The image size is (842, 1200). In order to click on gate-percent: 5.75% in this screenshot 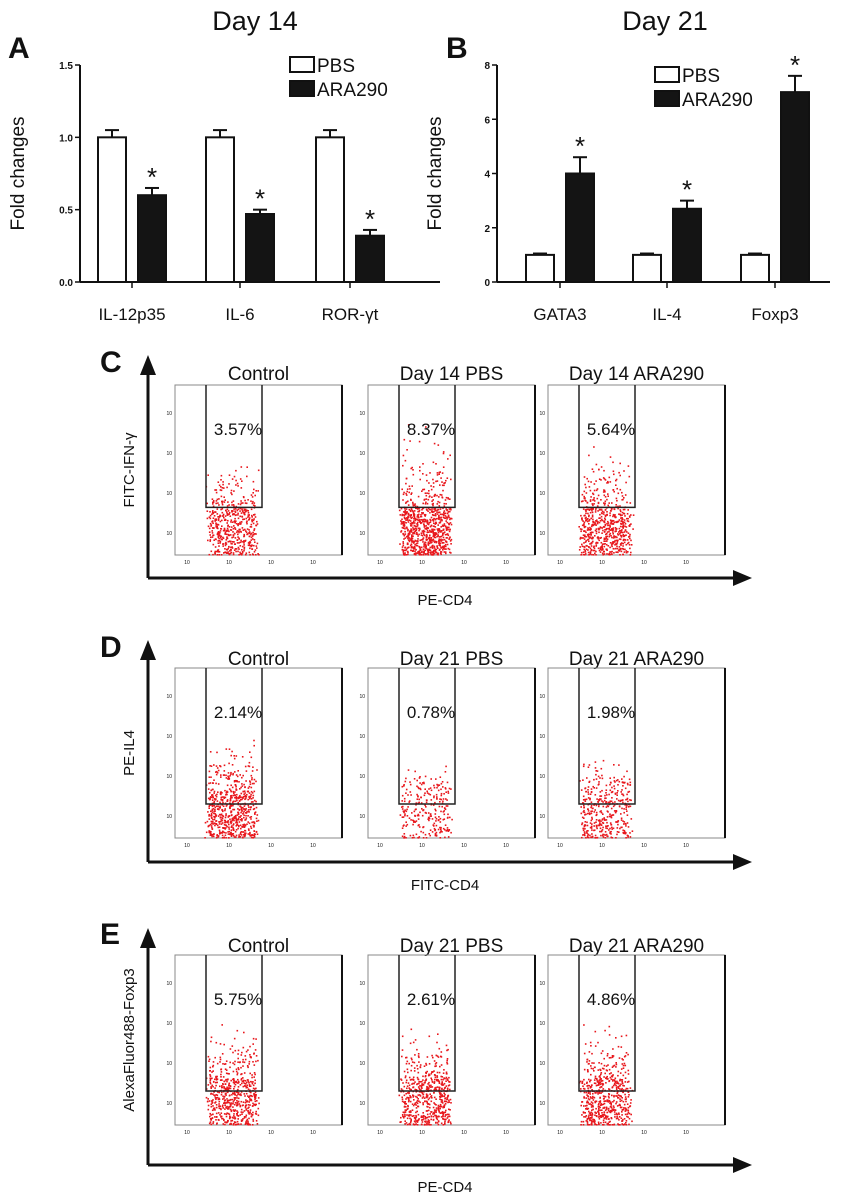, I will do `click(238, 999)`.